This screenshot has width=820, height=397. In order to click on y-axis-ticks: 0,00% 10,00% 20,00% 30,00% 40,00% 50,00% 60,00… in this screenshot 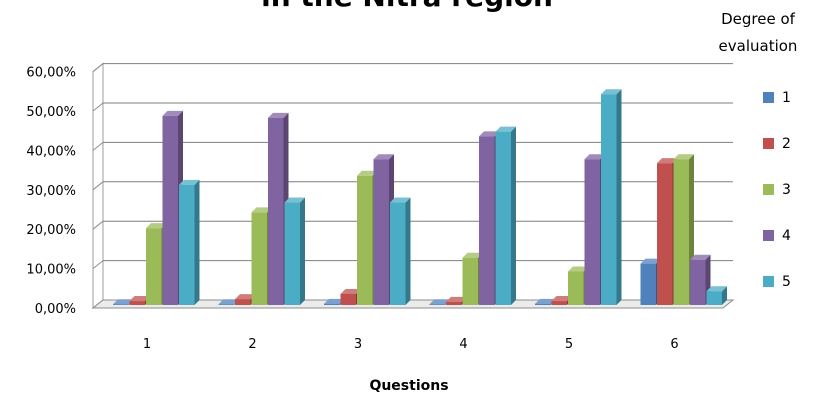, I will do `click(51, 191)`.